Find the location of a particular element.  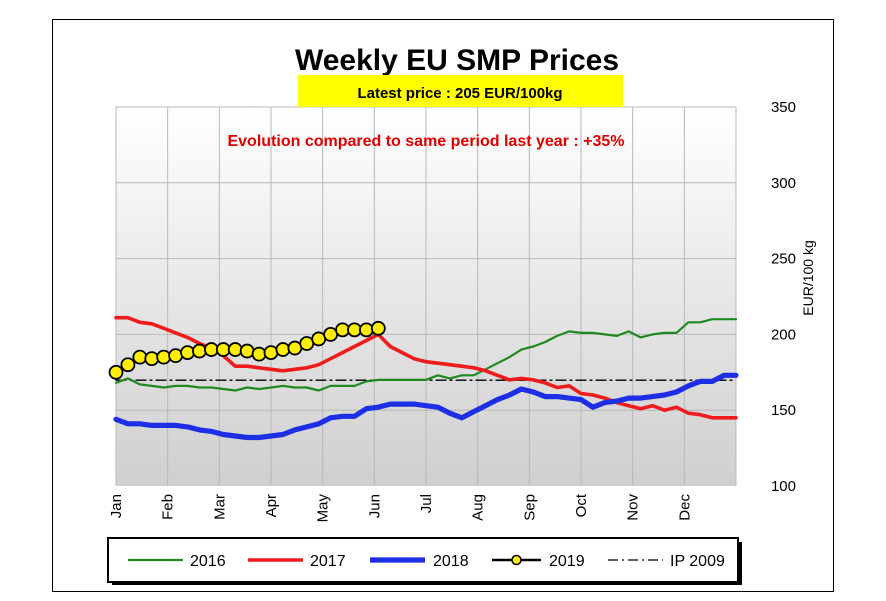

y-tick-100: 100 is located at coordinates (783, 486).